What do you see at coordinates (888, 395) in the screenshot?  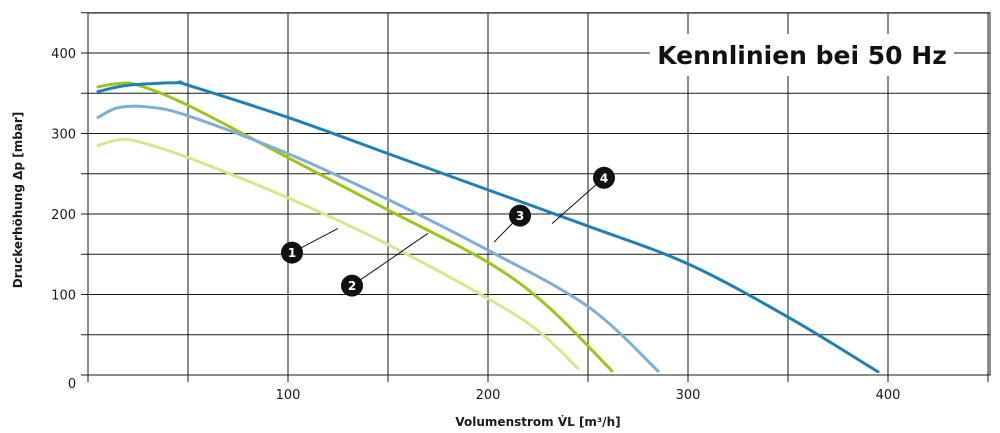 I see `x-tick-label: 400` at bounding box center [888, 395].